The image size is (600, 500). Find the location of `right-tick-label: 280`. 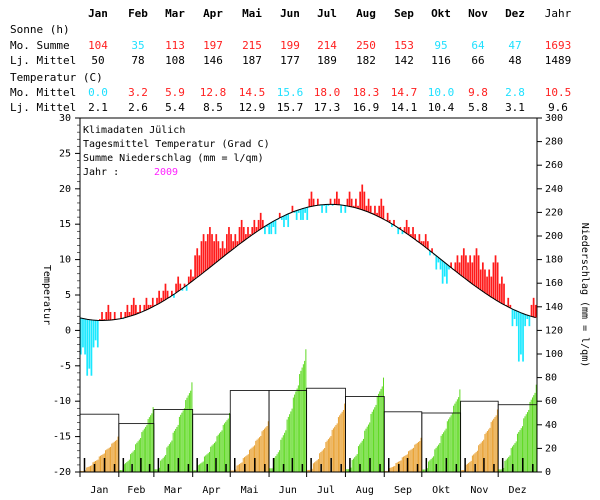

right-tick-label: 280 is located at coordinates (554, 142).